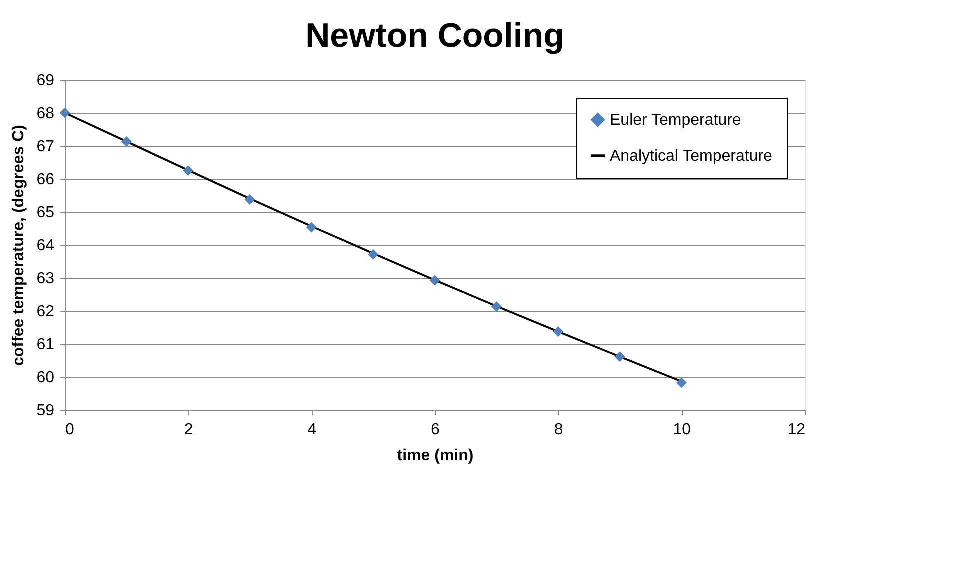  I want to click on y-tick-label: 60, so click(45, 378).